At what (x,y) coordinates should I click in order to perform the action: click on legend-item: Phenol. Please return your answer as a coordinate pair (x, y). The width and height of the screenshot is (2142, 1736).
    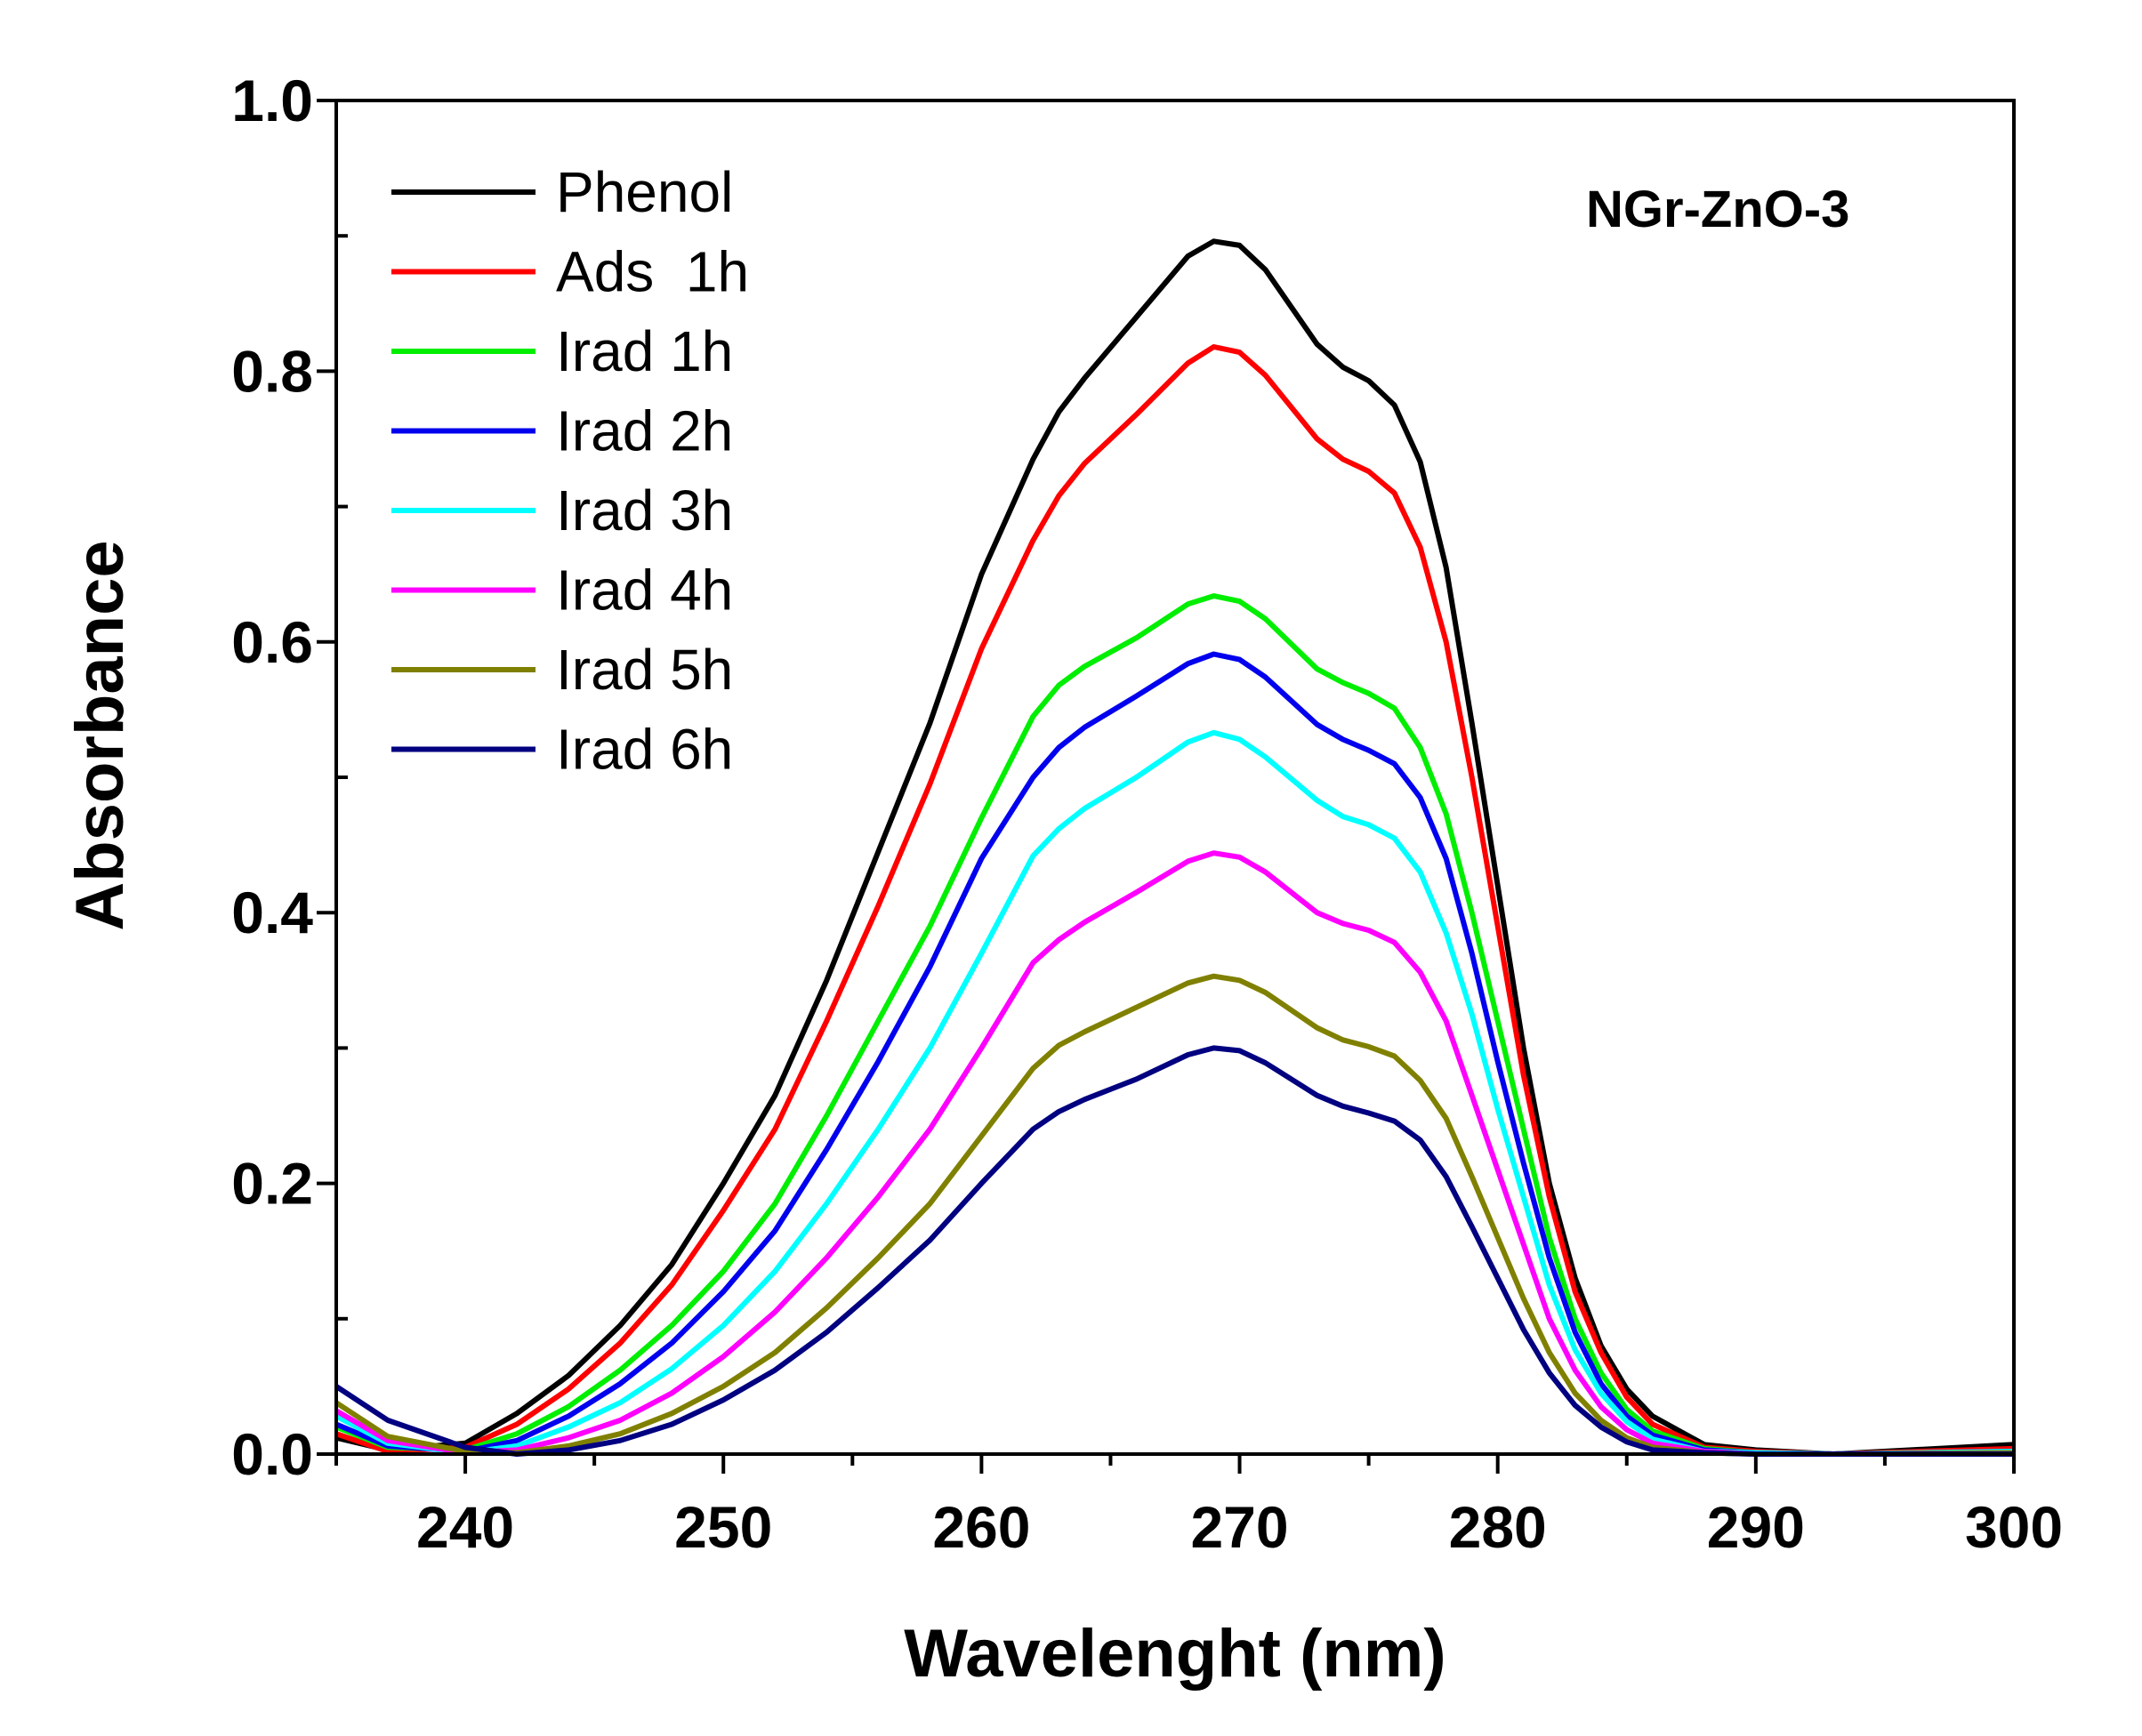
    Looking at the image, I should click on (562, 192).